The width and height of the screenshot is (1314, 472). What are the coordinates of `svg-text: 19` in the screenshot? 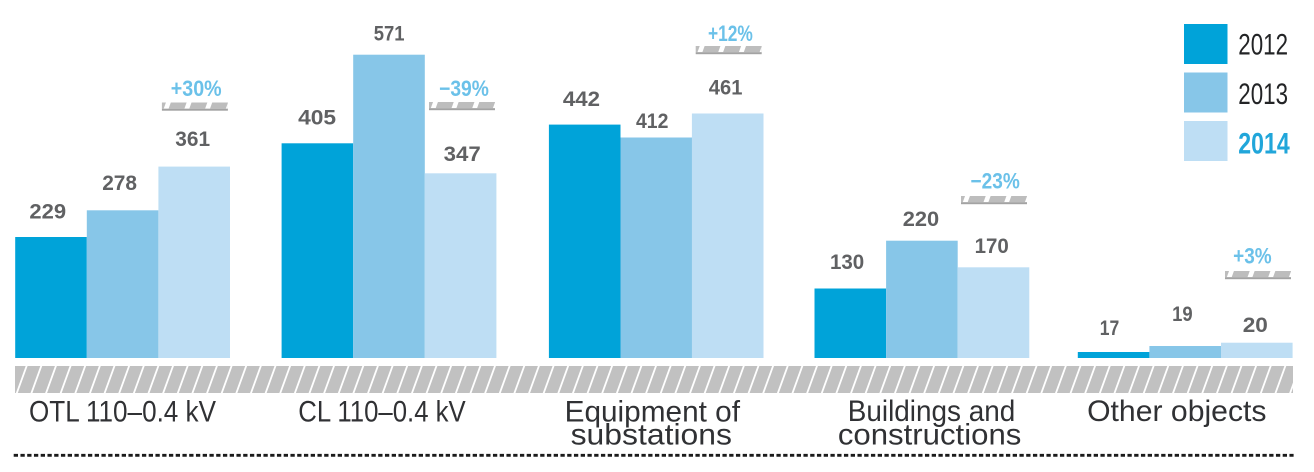 It's located at (1182, 314).